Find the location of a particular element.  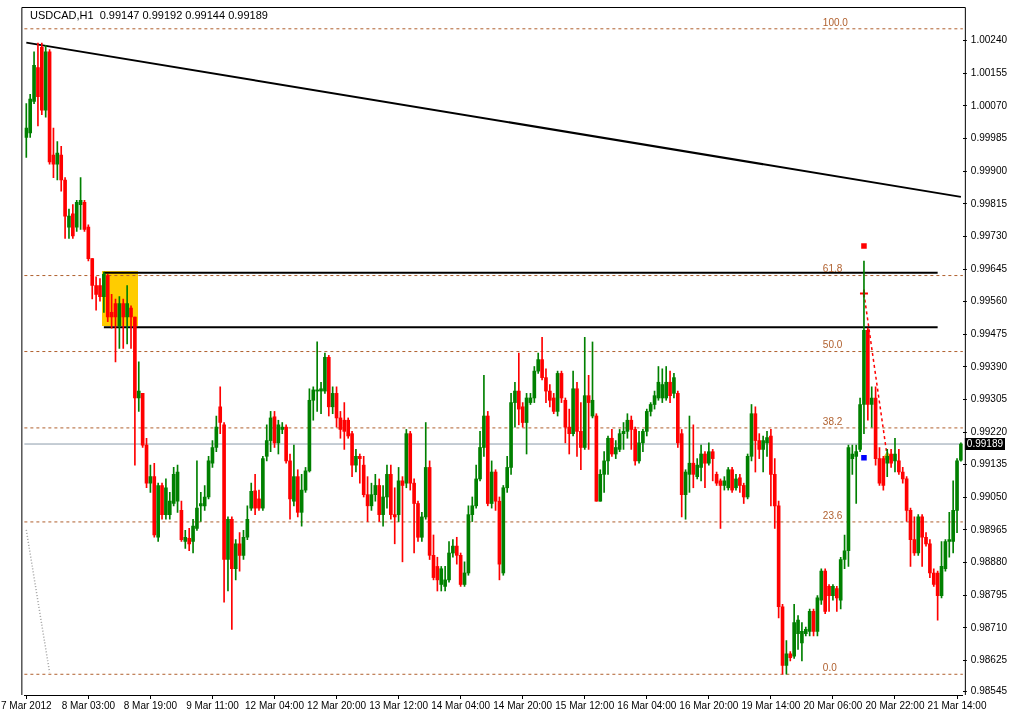

annotation: 100.0 is located at coordinates (835, 22).